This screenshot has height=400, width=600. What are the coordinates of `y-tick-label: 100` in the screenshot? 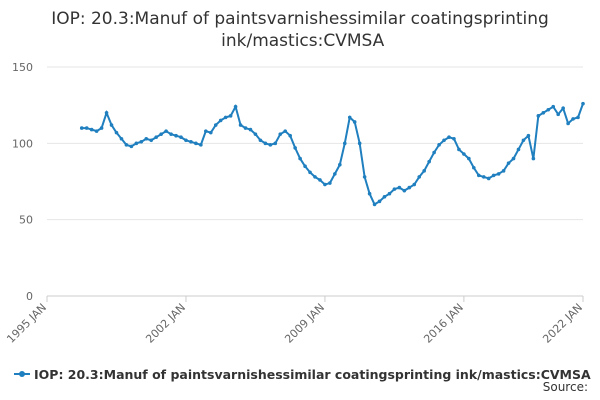 It's located at (22, 143).